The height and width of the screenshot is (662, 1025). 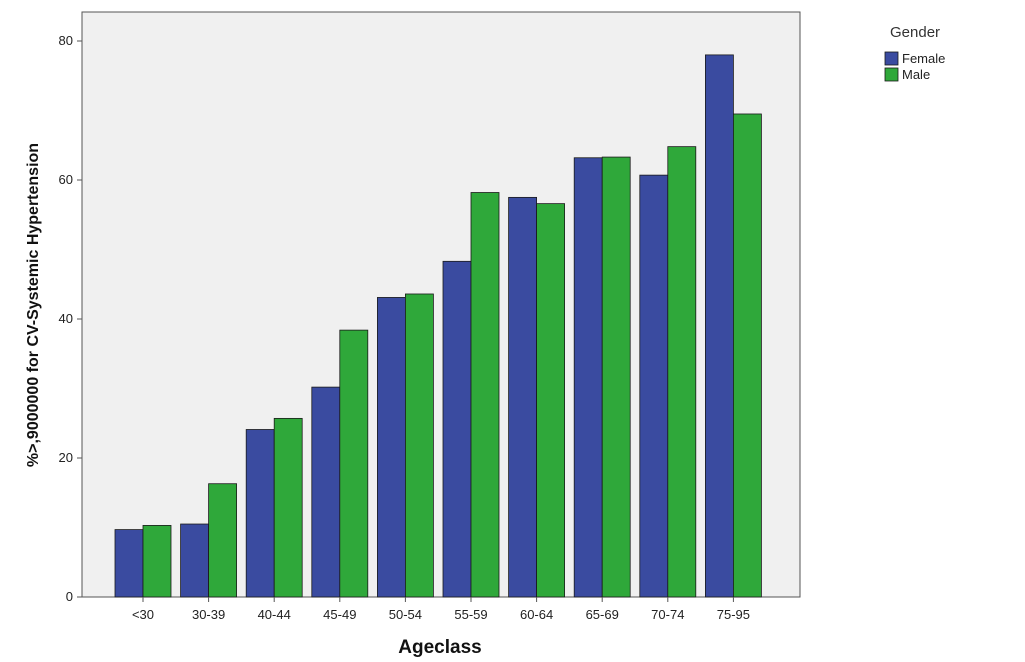 What do you see at coordinates (66, 457) in the screenshot?
I see `y-tick-label-1: 20` at bounding box center [66, 457].